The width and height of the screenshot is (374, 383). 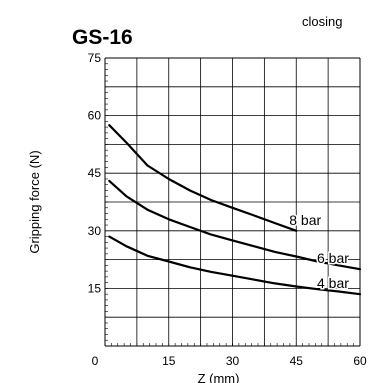 What do you see at coordinates (95, 231) in the screenshot?
I see `y-tick-label: 30` at bounding box center [95, 231].